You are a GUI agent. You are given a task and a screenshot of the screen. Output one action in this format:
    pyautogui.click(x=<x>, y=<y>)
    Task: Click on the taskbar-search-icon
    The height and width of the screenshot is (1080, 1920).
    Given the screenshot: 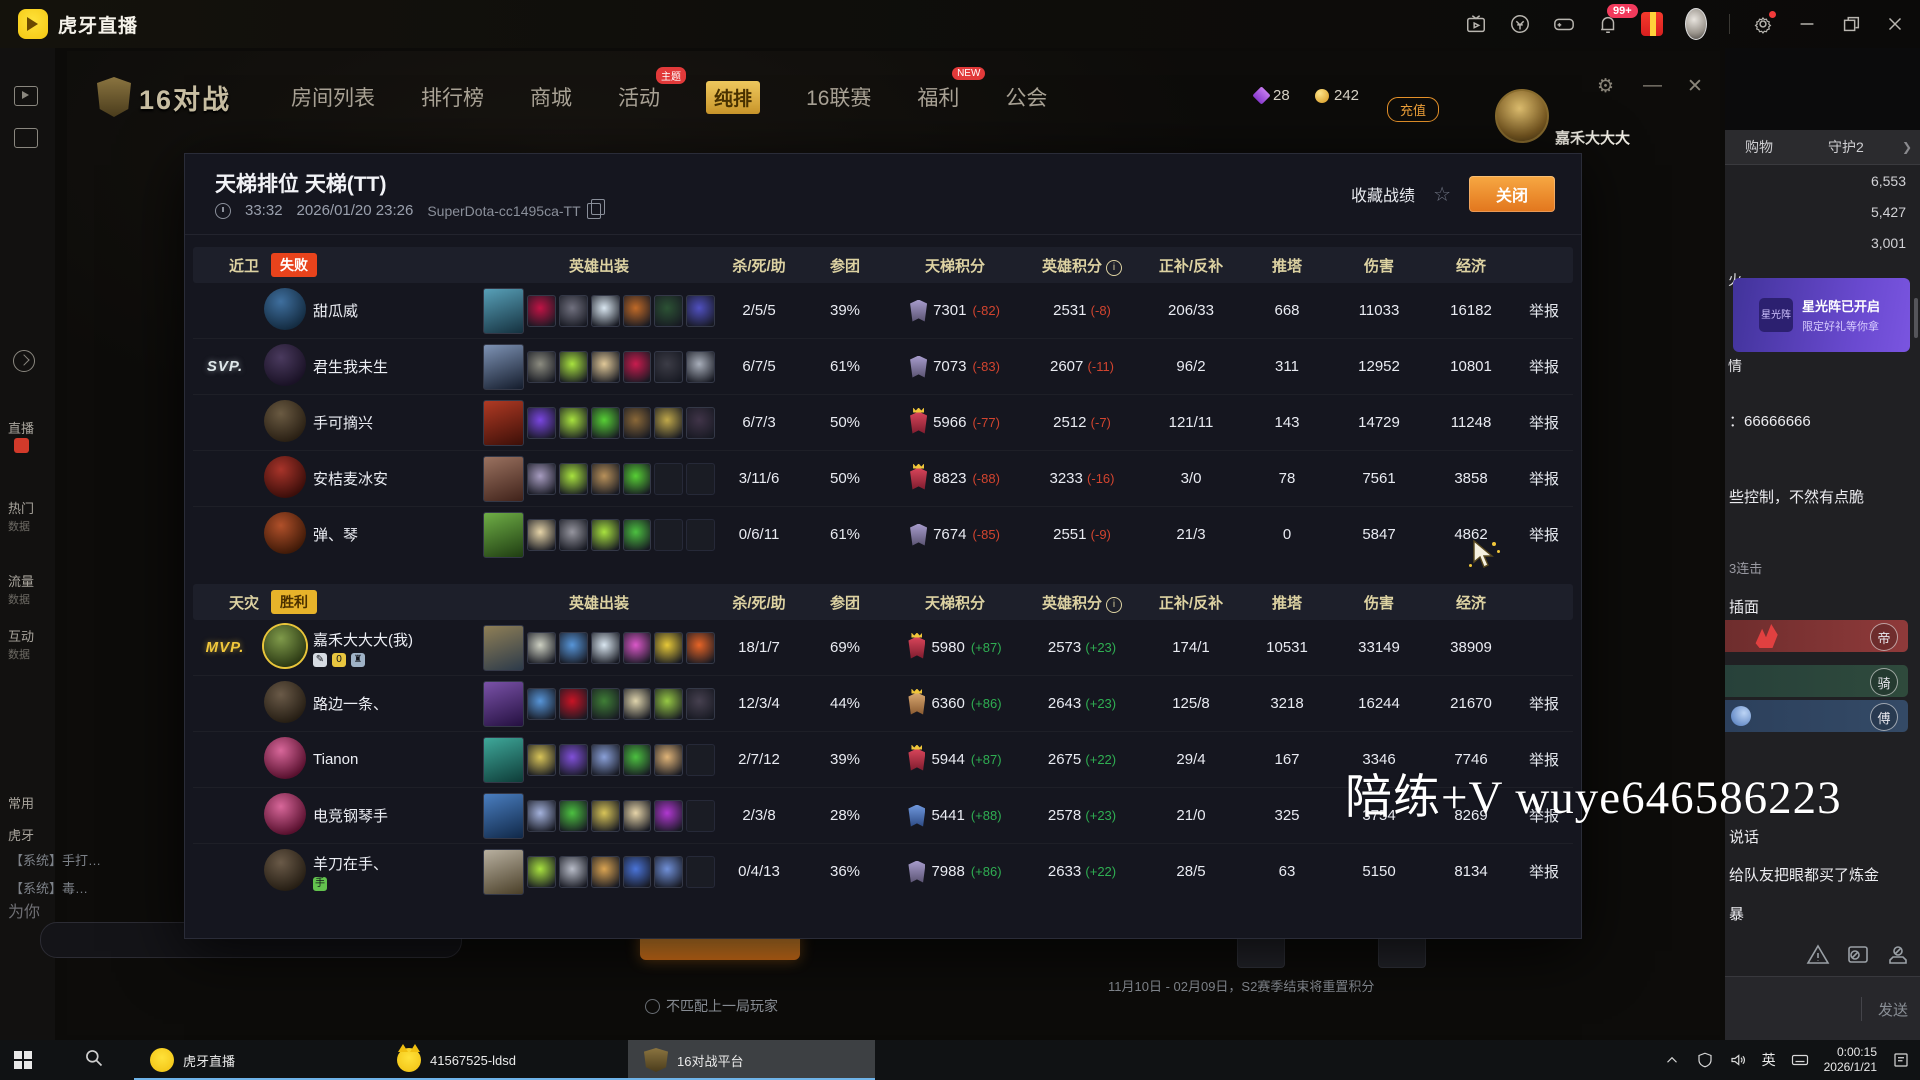 What is the action you would take?
    pyautogui.click(x=94, y=1060)
    